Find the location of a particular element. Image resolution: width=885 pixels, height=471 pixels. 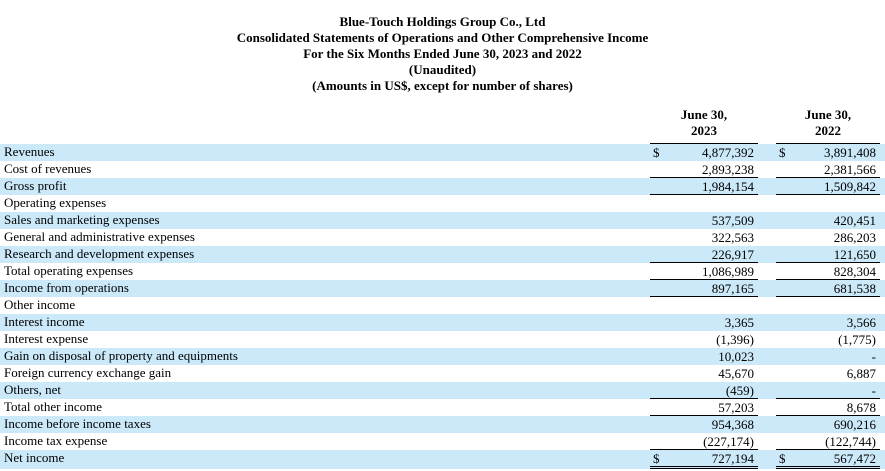

value-2023: (227,174) is located at coordinates (728, 441).